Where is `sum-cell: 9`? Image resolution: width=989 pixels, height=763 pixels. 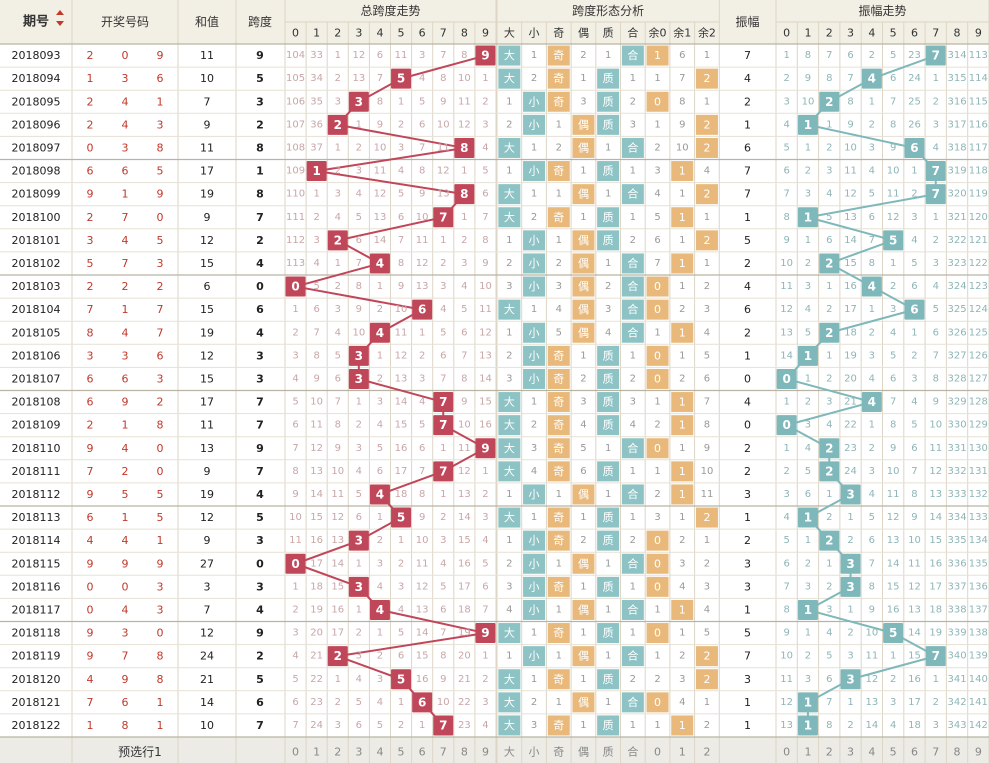
sum-cell: 9 is located at coordinates (207, 124).